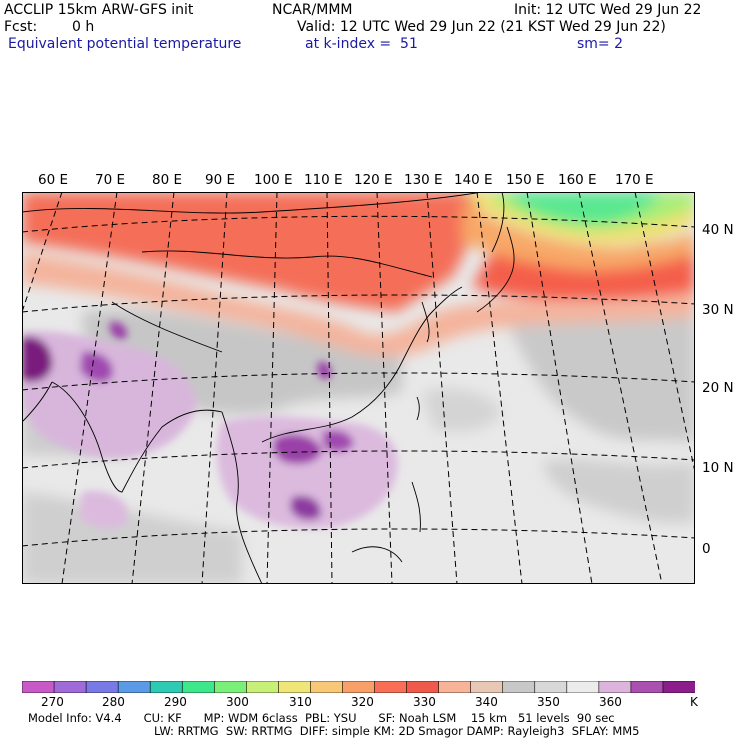 This screenshot has height=740, width=740. What do you see at coordinates (312, 10) in the screenshot?
I see `org-label: NCAR/MMM` at bounding box center [312, 10].